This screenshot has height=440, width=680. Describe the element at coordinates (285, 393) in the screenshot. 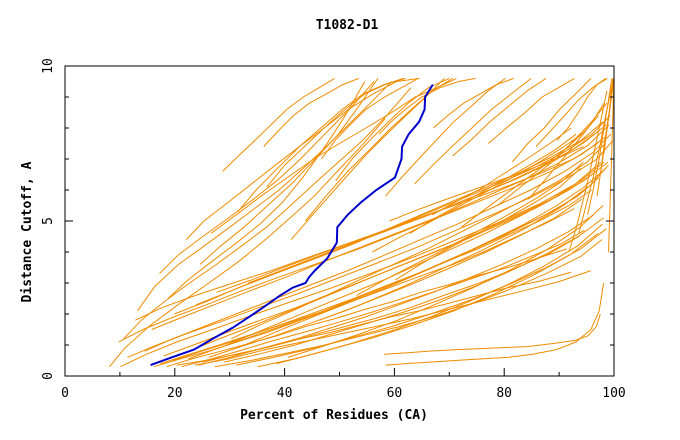

I see `x-tick-label-40: 40` at that location.